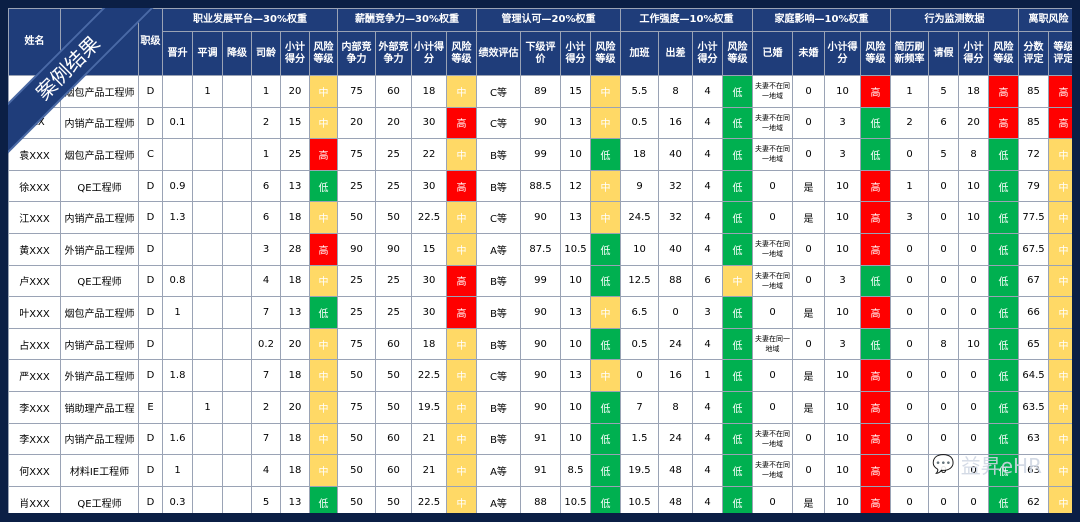  What do you see at coordinates (639, 344) in the screenshot?
I see `data-cell: 0.5` at bounding box center [639, 344].